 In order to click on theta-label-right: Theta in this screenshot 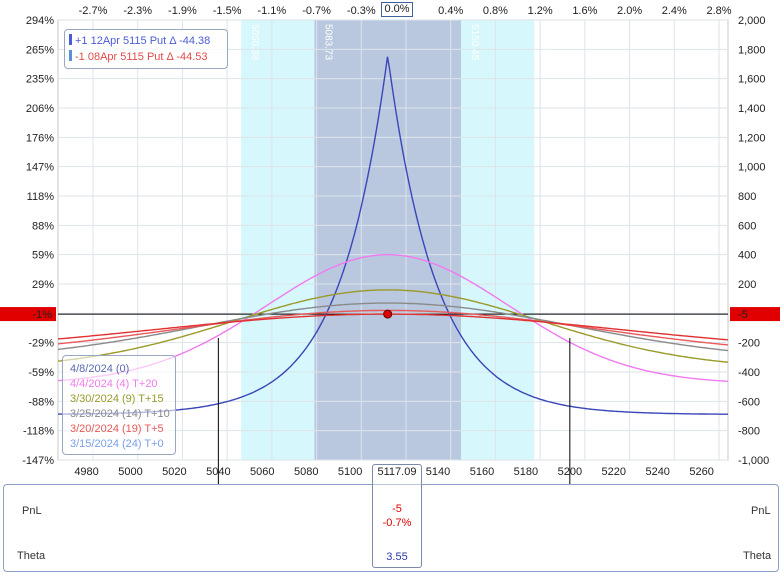, I will do `click(757, 556)`.